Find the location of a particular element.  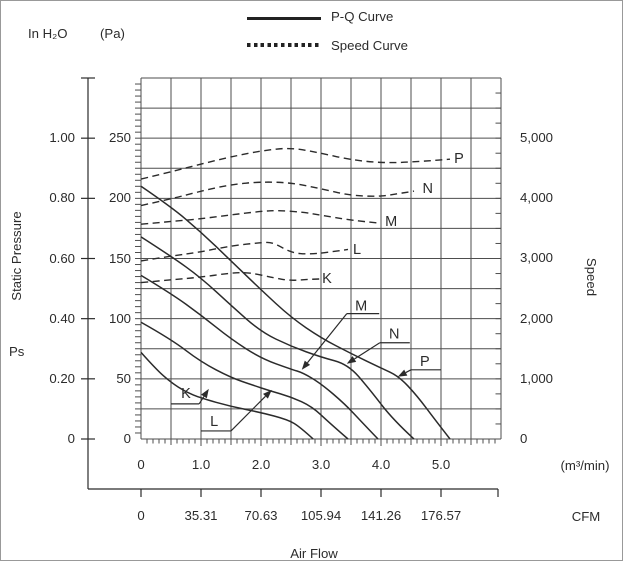

inh2o-unit-label: In H₂O is located at coordinates (48, 33).